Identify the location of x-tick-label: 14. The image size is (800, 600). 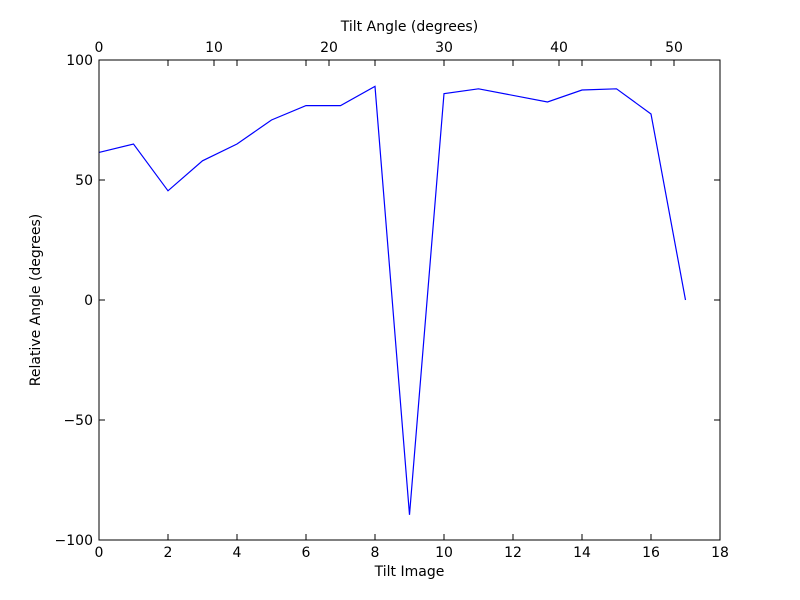
(582, 553).